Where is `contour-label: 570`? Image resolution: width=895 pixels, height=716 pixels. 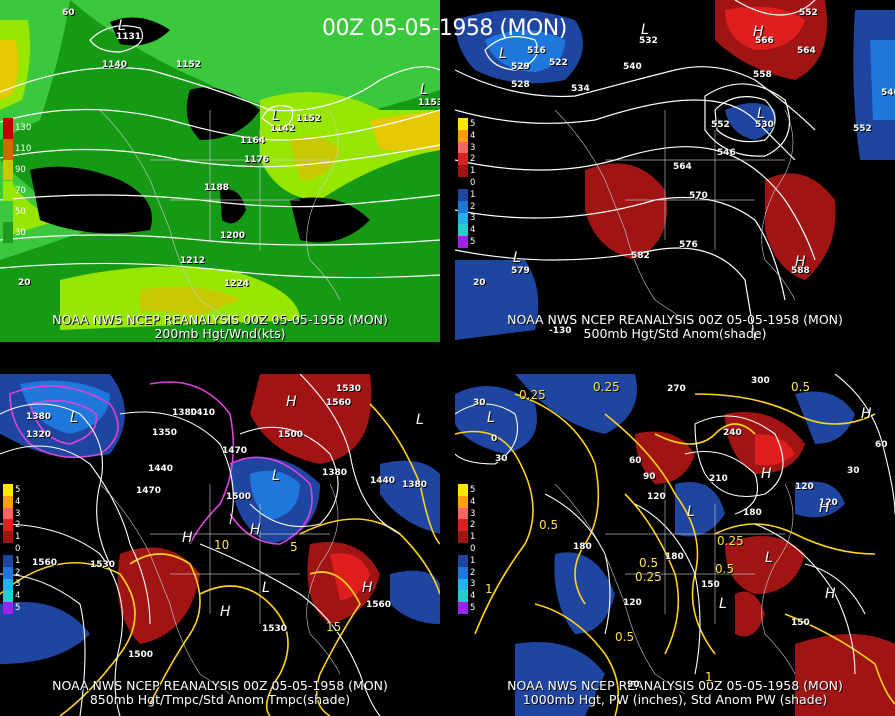 contour-label: 570 is located at coordinates (698, 196).